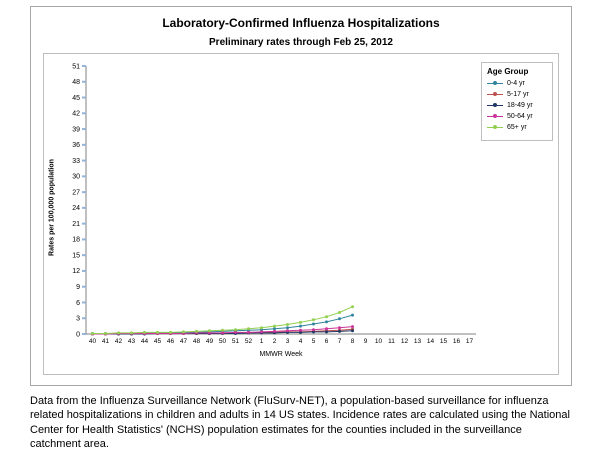 This screenshot has height=451, width=600. Describe the element at coordinates (391, 341) in the screenshot. I see `x-tick-label: 11` at that location.